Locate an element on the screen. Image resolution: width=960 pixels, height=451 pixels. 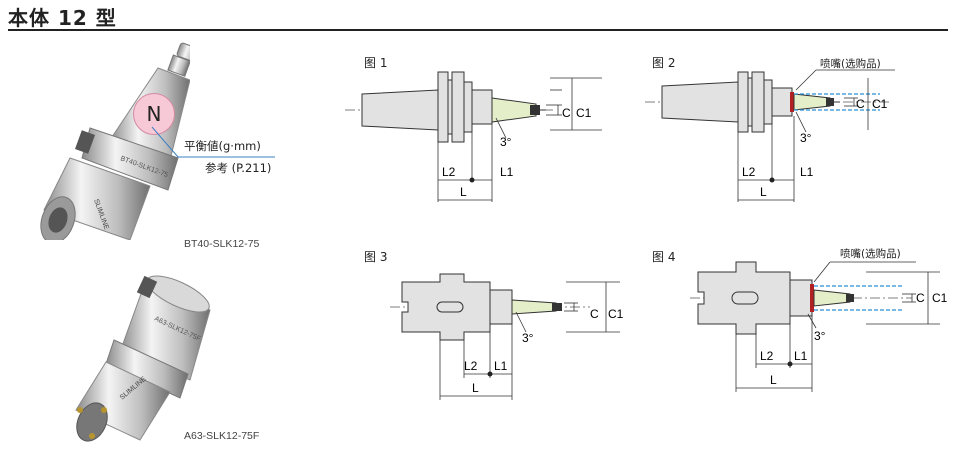
a63-caption: A63-SLK12-75F is located at coordinates (222, 436).